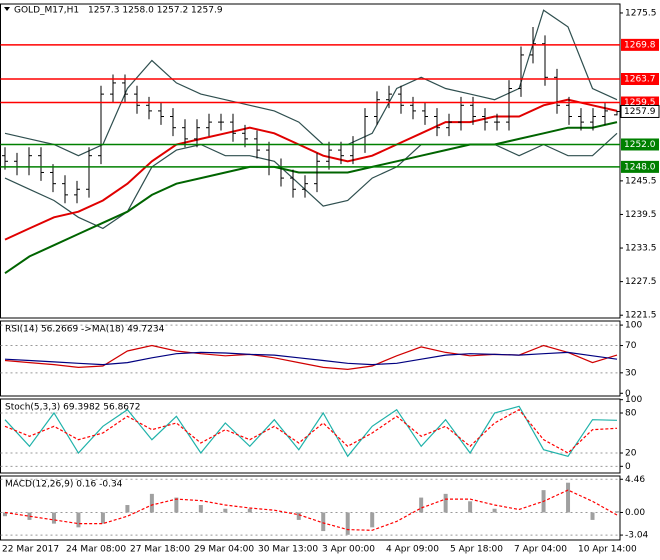 This screenshot has width=660, height=560. What do you see at coordinates (46, 11) in the screenshot?
I see `chart-title: GOLD_M17,H1` at bounding box center [46, 11].